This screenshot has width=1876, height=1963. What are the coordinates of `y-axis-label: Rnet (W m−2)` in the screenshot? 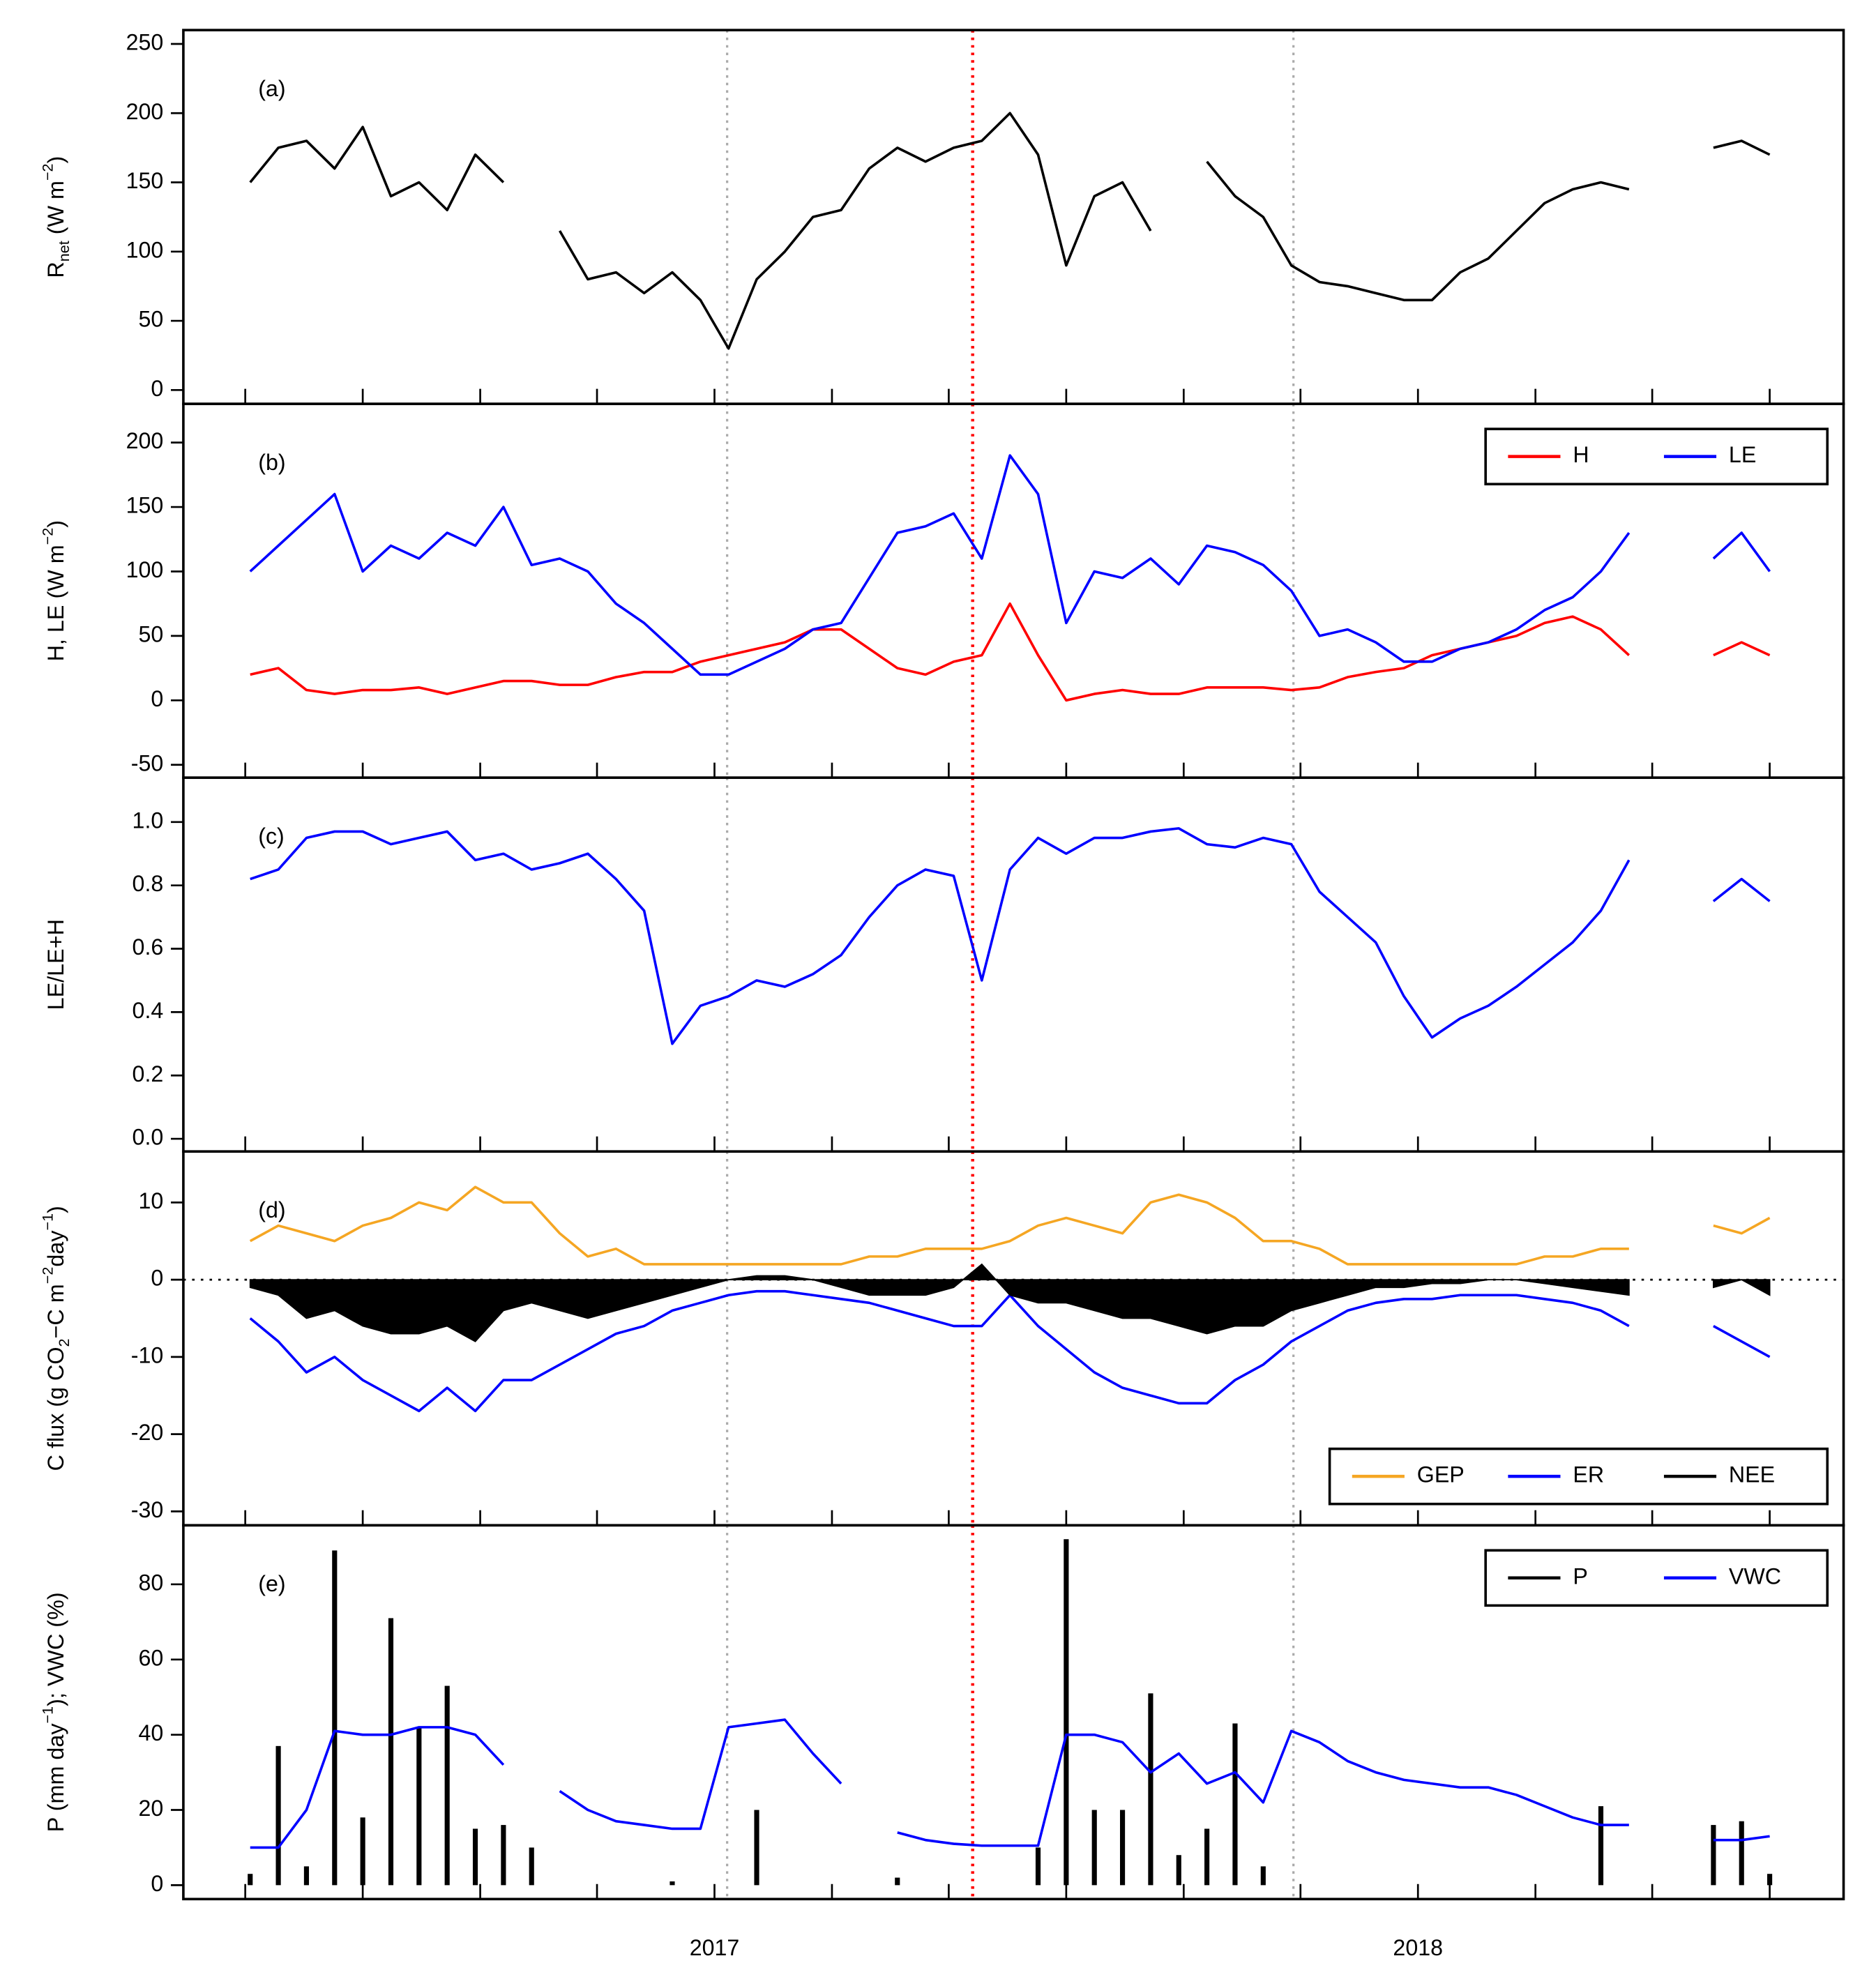 It's located at (55, 217).